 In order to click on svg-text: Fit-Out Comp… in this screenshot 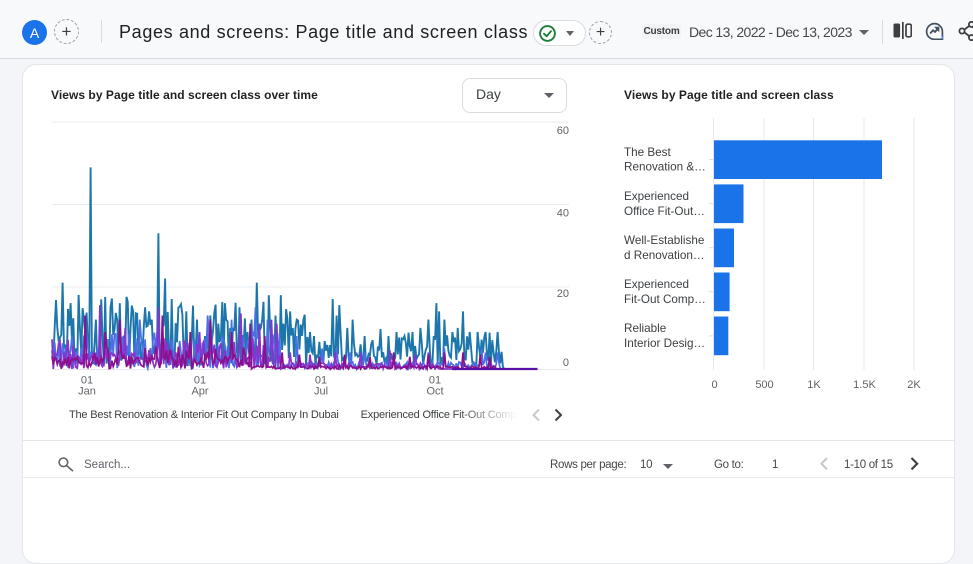, I will do `click(665, 299)`.